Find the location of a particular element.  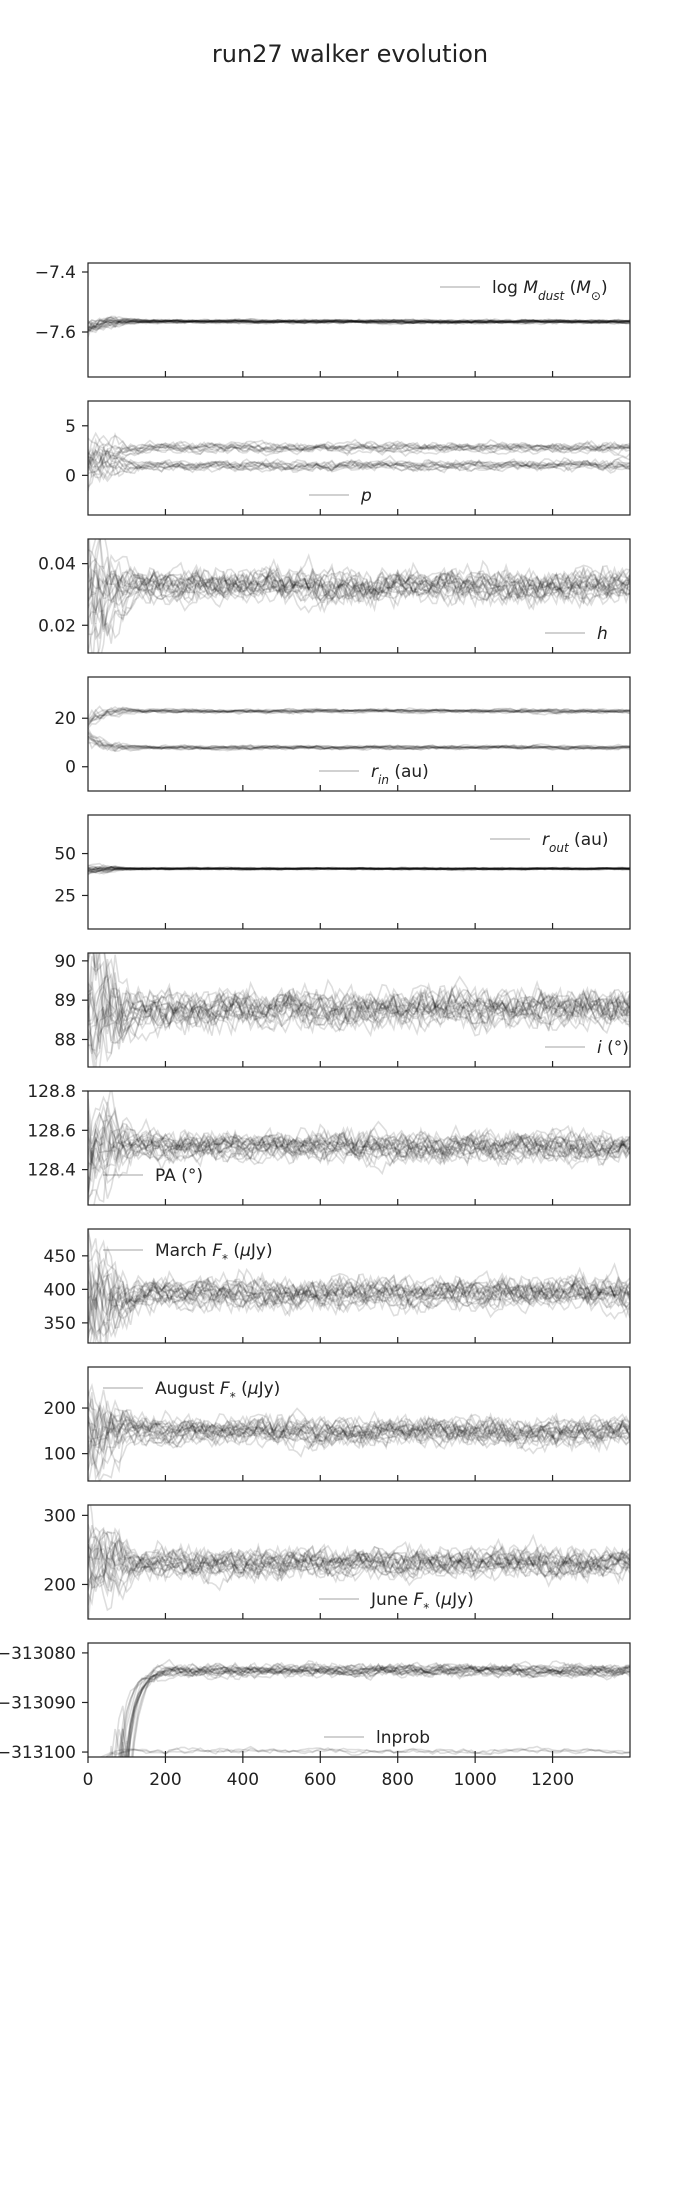

y-tick-label: 25 is located at coordinates (65, 896).